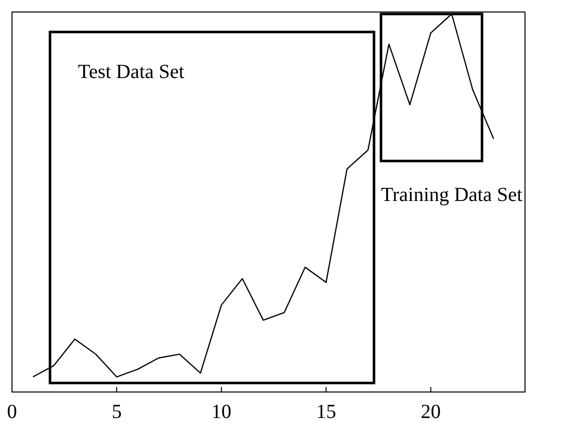 This screenshot has height=442, width=574. Describe the element at coordinates (221, 412) in the screenshot. I see `x-tick-label: 10` at that location.